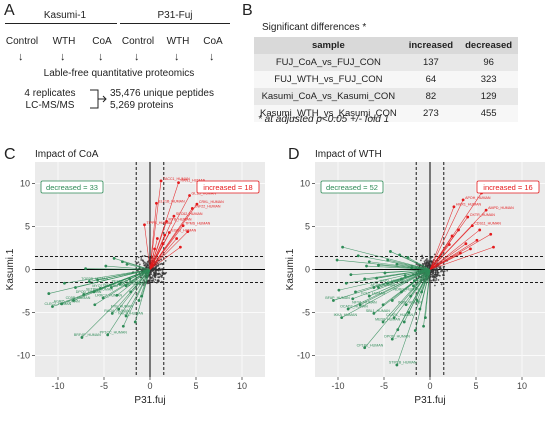 The width and height of the screenshot is (550, 423). I want to click on decreased-point-label: DPOD_HUMAN, so click(397, 337).